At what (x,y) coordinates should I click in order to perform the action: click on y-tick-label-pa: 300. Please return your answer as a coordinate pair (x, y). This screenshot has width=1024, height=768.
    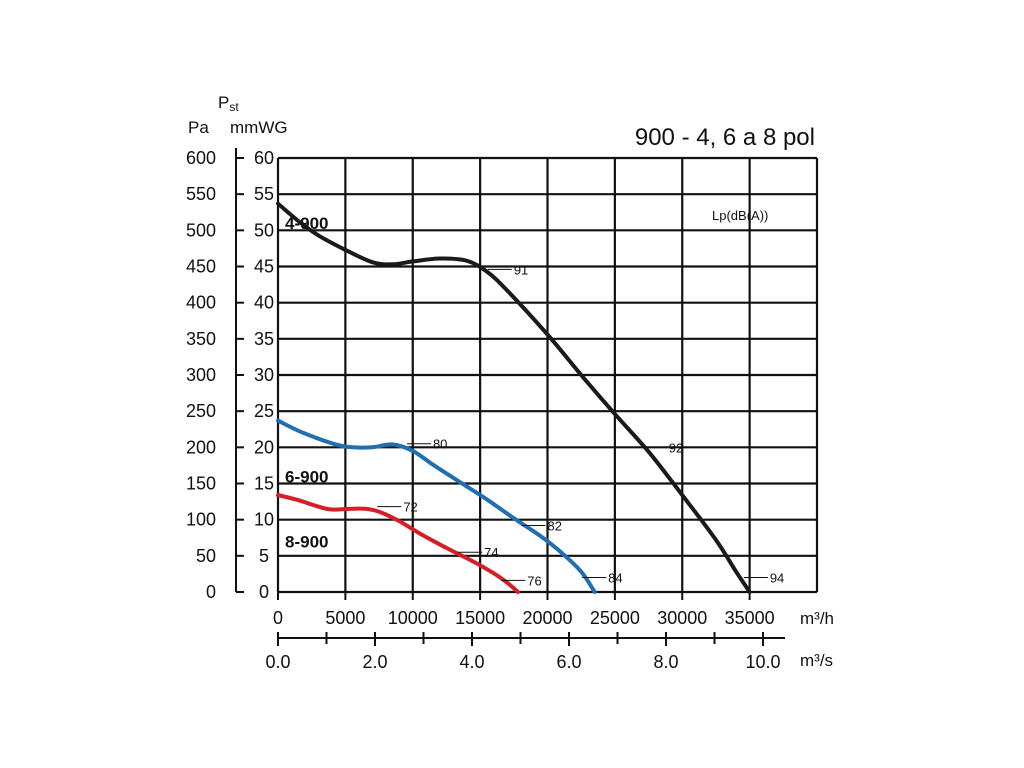
    Looking at the image, I should click on (201, 375).